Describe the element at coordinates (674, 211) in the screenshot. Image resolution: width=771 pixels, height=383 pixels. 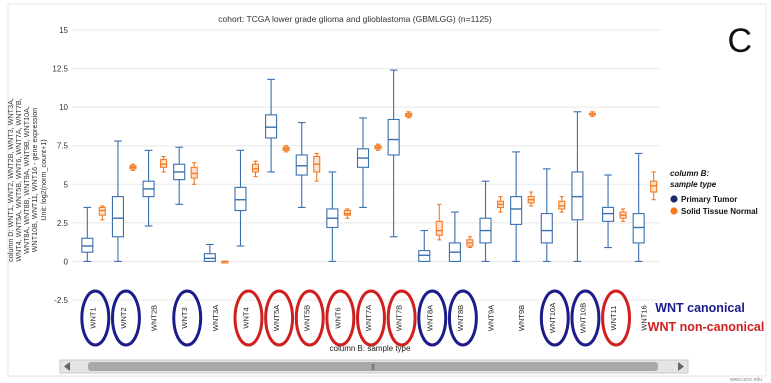
I see `legend-marker-solid-tissue-normal` at that location.